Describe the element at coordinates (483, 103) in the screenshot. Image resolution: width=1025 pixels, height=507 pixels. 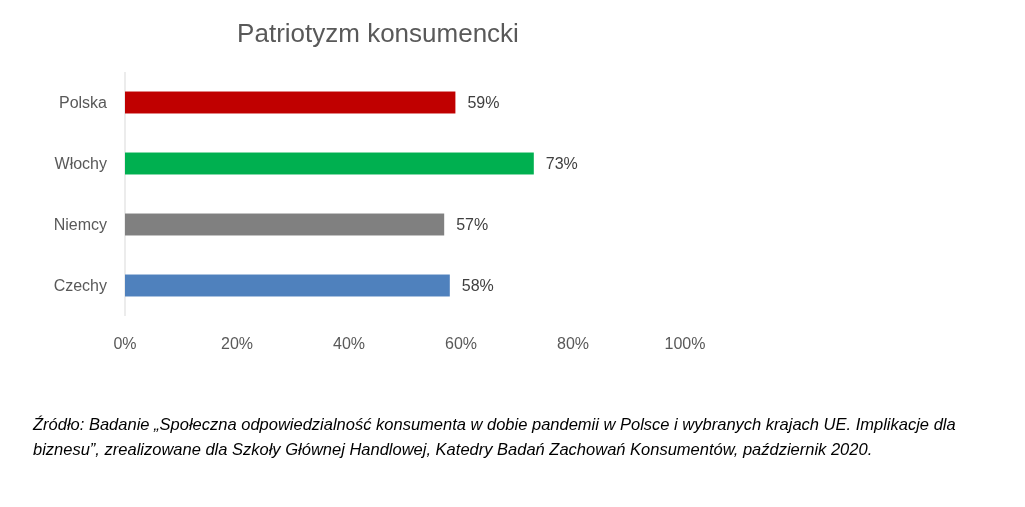
I see `data-label: 59%` at that location.